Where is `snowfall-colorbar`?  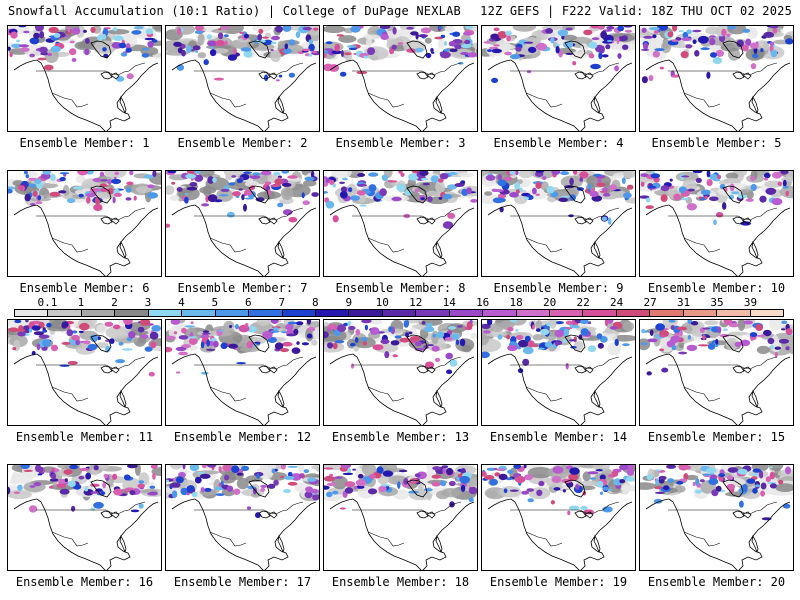 snowfall-colorbar is located at coordinates (399, 313).